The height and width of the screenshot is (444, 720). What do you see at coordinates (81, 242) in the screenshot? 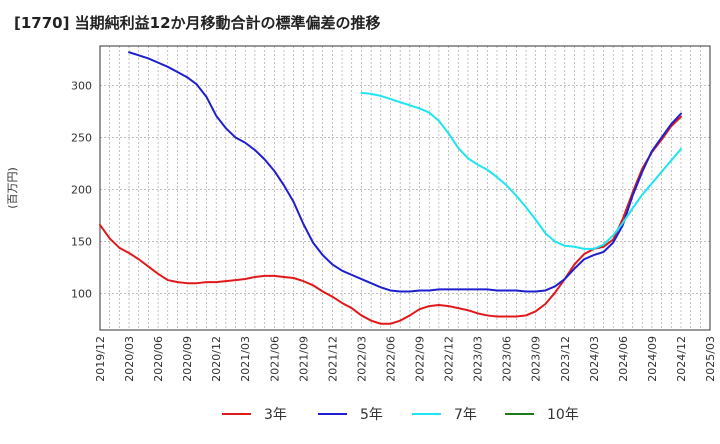
I see `y-tick-label: 150` at bounding box center [81, 242].